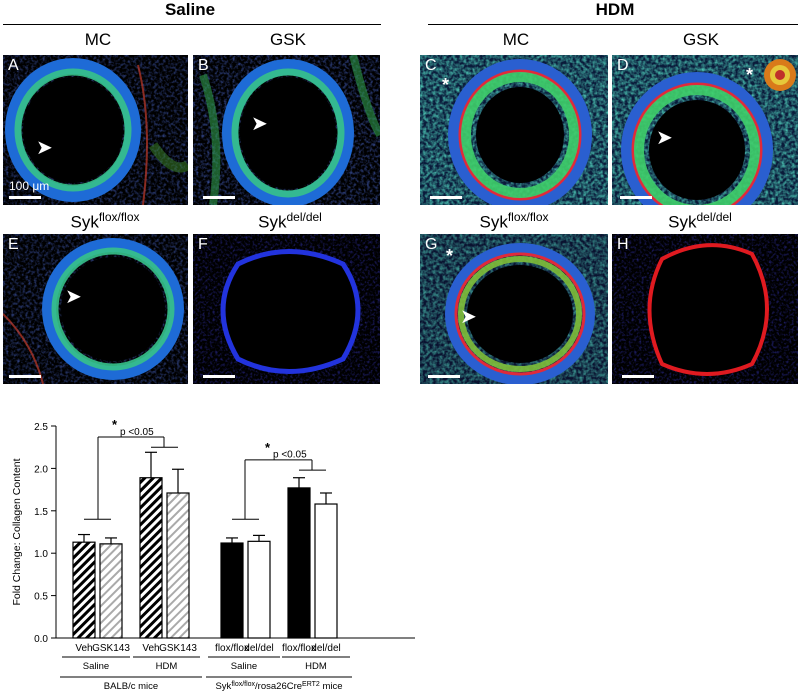 Image resolution: width=800 pixels, height=698 pixels. I want to click on y-tick-label: 1.5, so click(41, 512).